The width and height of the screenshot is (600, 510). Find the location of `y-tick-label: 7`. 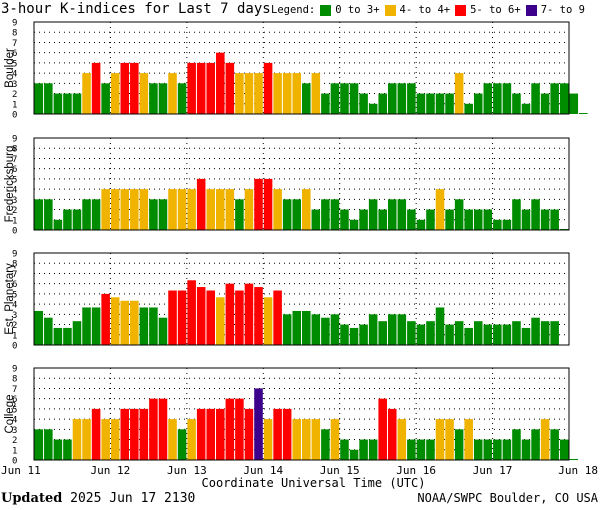

y-tick-label: 7 is located at coordinates (14, 160).